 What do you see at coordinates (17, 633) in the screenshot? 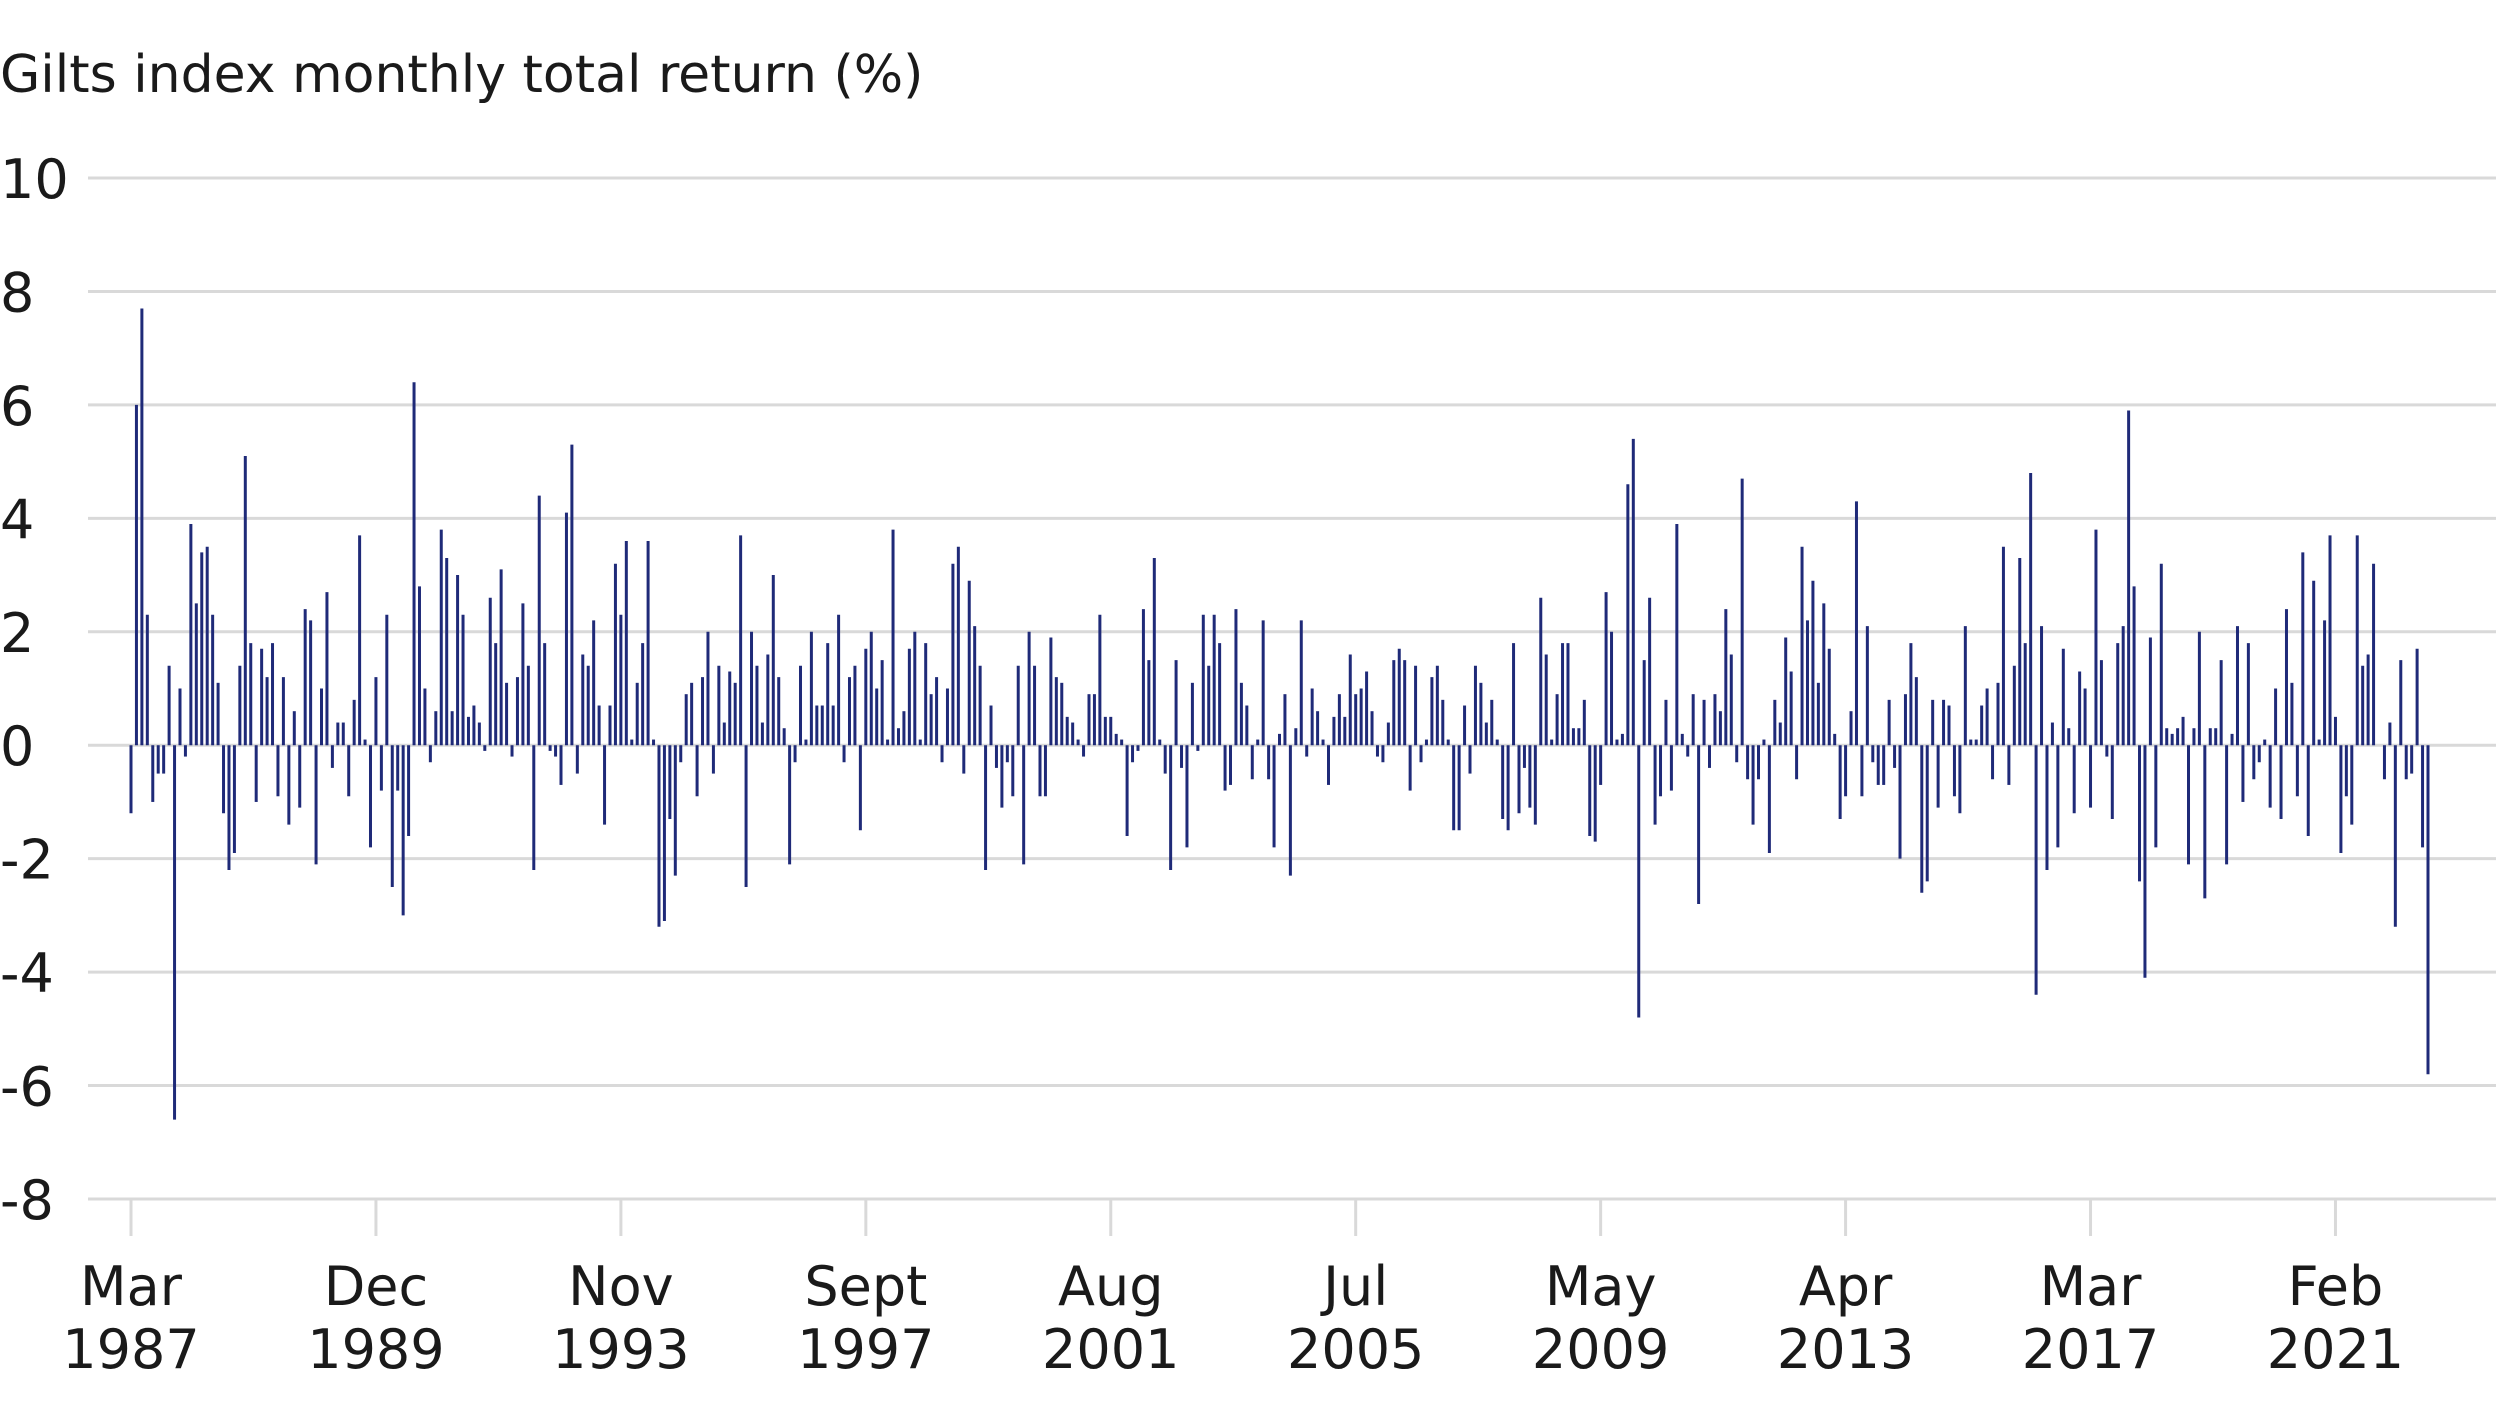
I see `y-tick-label: 2` at bounding box center [17, 633].